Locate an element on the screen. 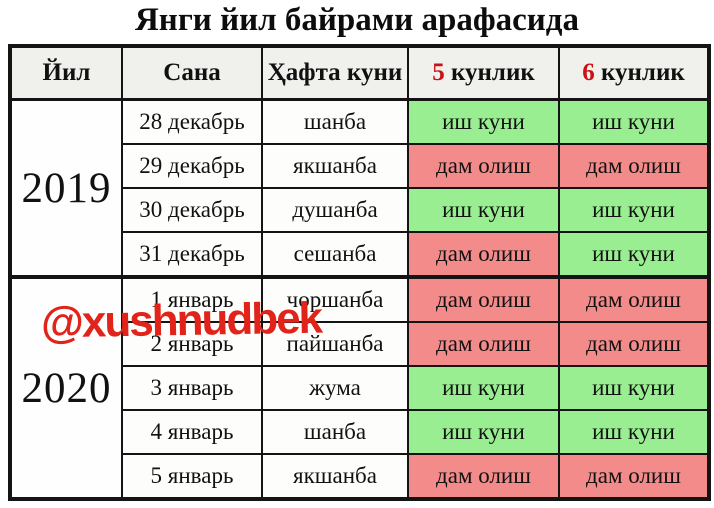 Image resolution: width=714 pixels, height=508 pixels. six-day-number: 6 is located at coordinates (588, 72).